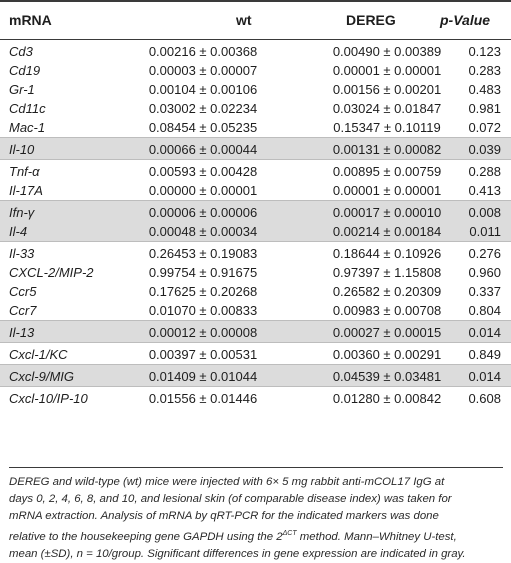 The image size is (511, 563). I want to click on table-header: mRNA wt DEREG p-Value, so click(255, 20).